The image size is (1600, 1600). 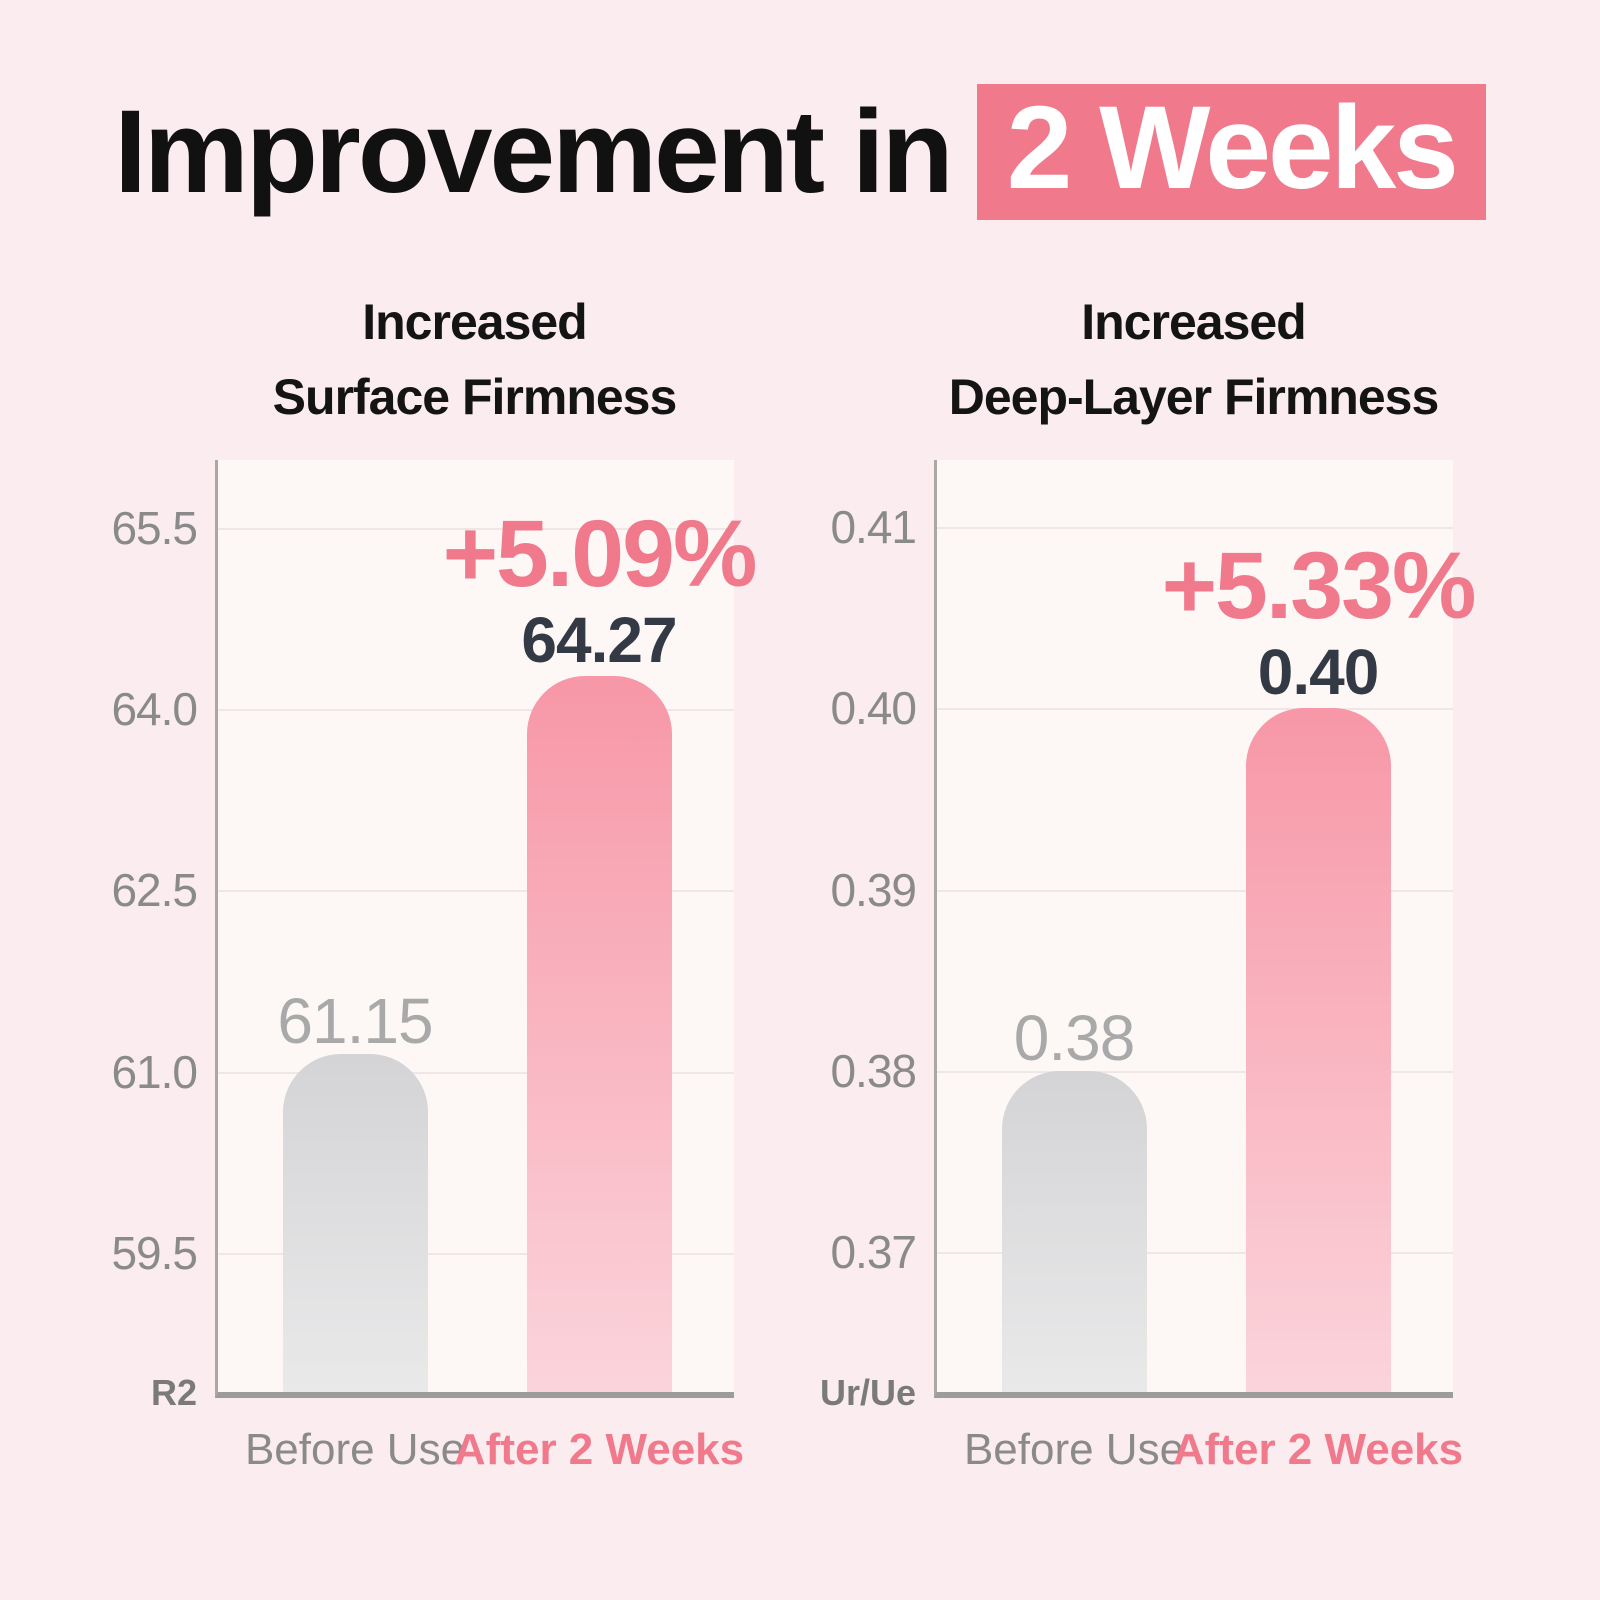 I want to click on y-axis-tick-label: 0.37, so click(x=873, y=1252).